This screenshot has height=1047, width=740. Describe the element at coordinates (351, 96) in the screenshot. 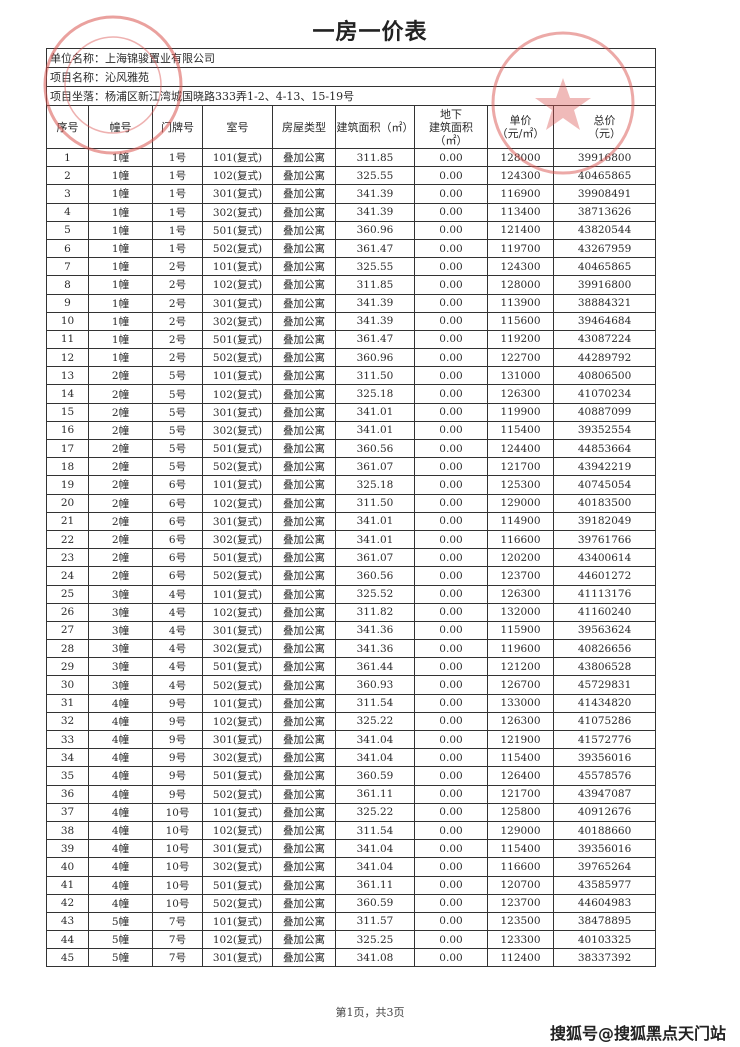

I see `project-location: 项目坐落：杨浦区新江湾城国晓路333弄1-2、4-13、15-19号` at that location.